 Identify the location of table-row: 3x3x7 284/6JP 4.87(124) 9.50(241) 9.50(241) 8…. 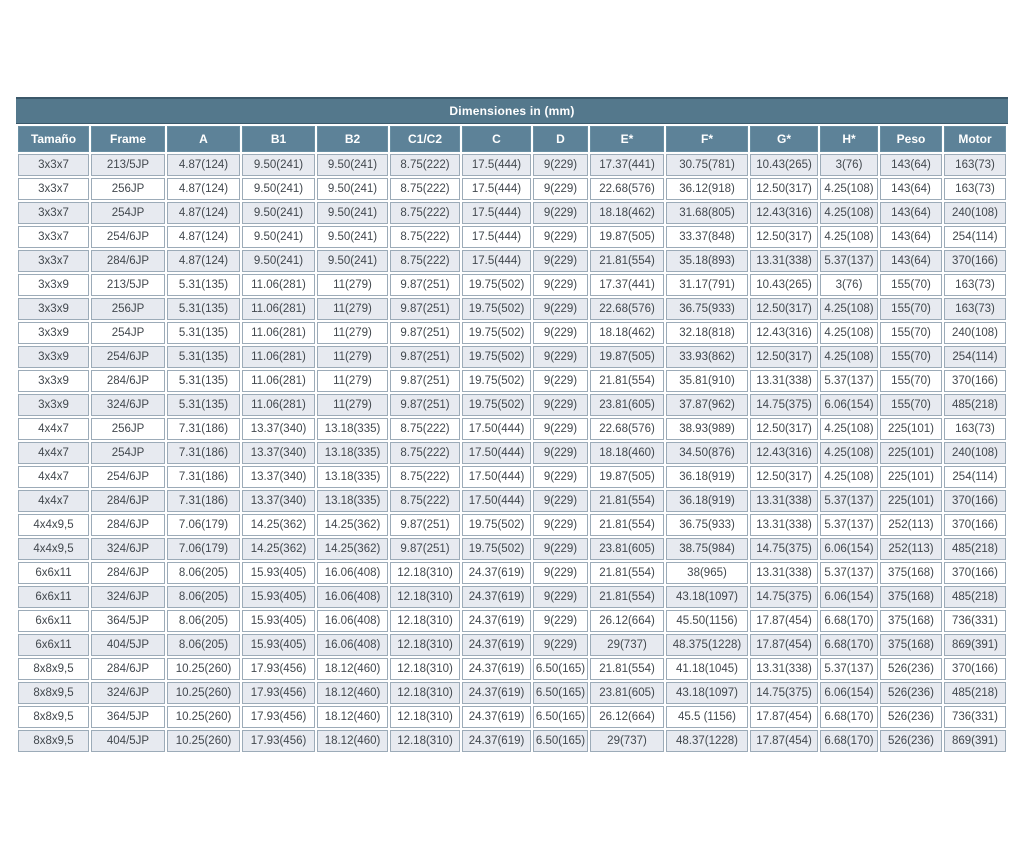
(512, 261).